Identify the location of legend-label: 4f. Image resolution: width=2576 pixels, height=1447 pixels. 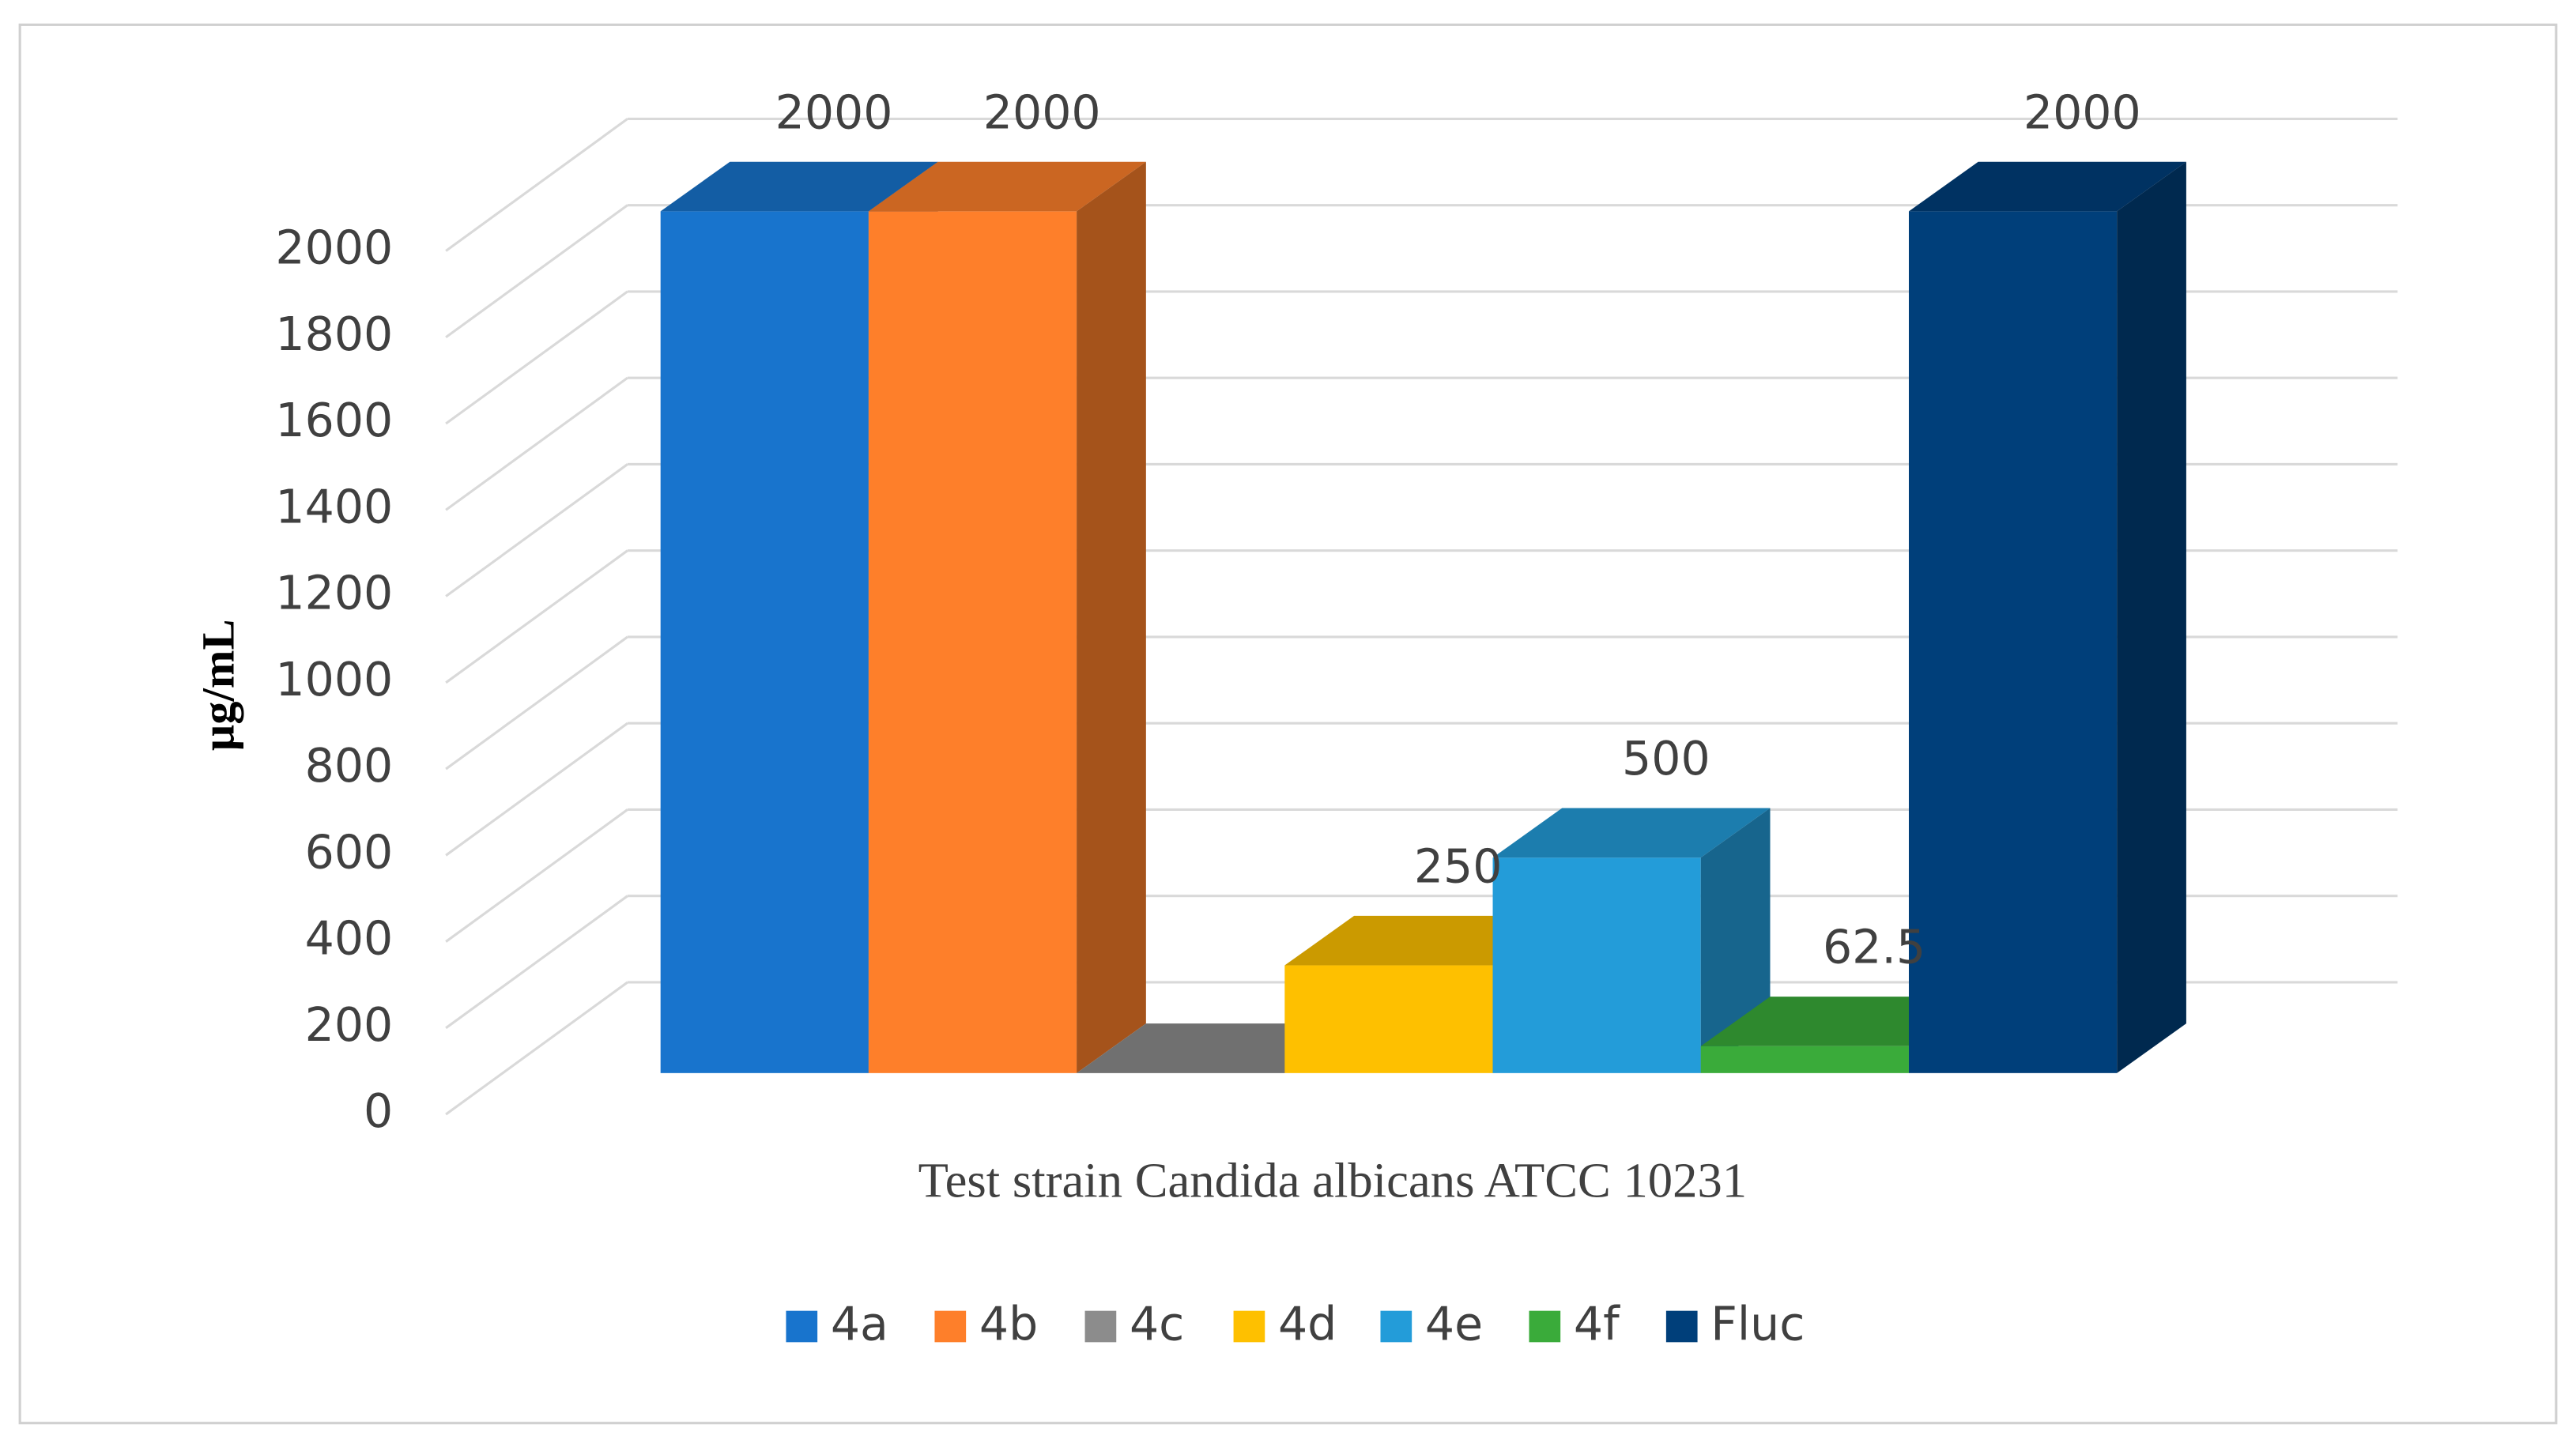
(1597, 1324).